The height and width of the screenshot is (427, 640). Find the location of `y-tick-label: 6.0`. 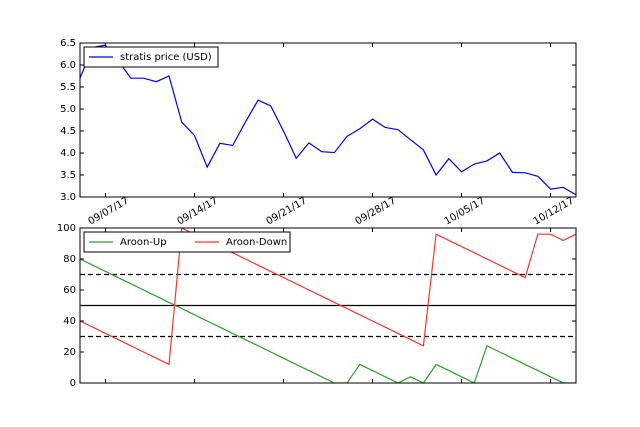

y-tick-label: 6.0 is located at coordinates (68, 65).